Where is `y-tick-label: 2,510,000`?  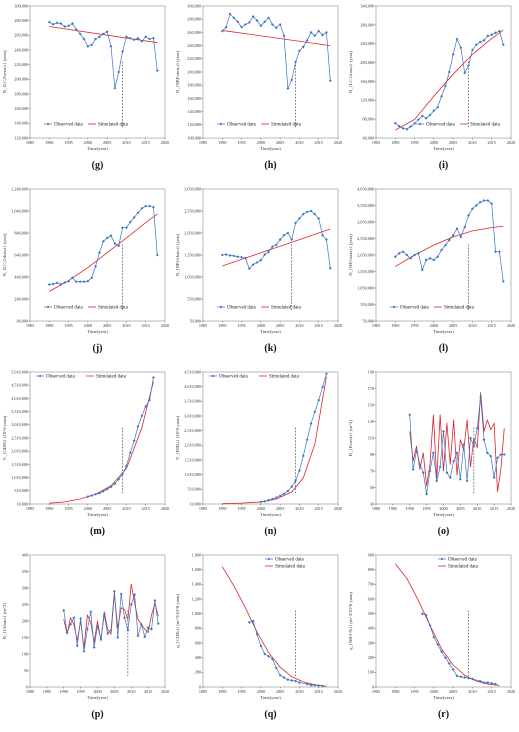
y-tick-label: 2,510,000 is located at coordinates (19, 438).